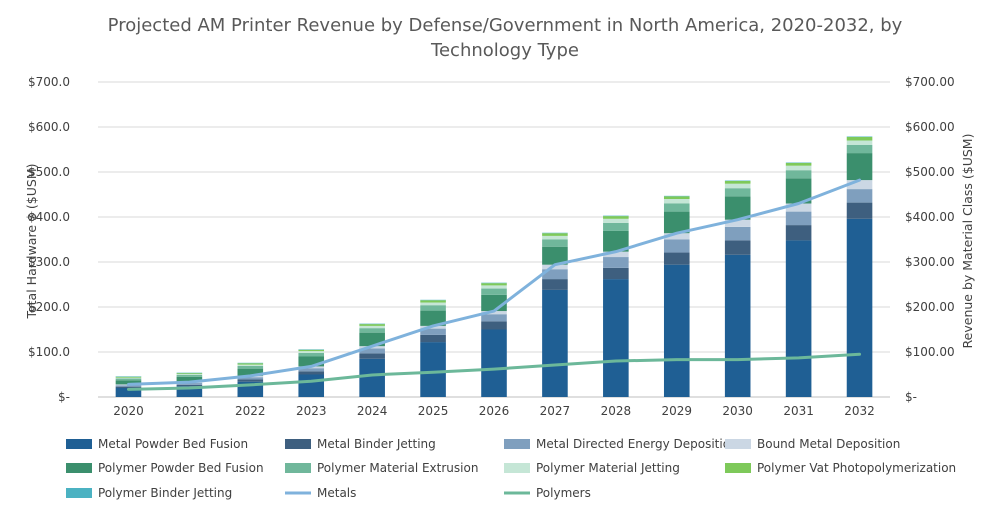 This screenshot has width=1000, height=508. I want to click on series-line, so click(494, 371).